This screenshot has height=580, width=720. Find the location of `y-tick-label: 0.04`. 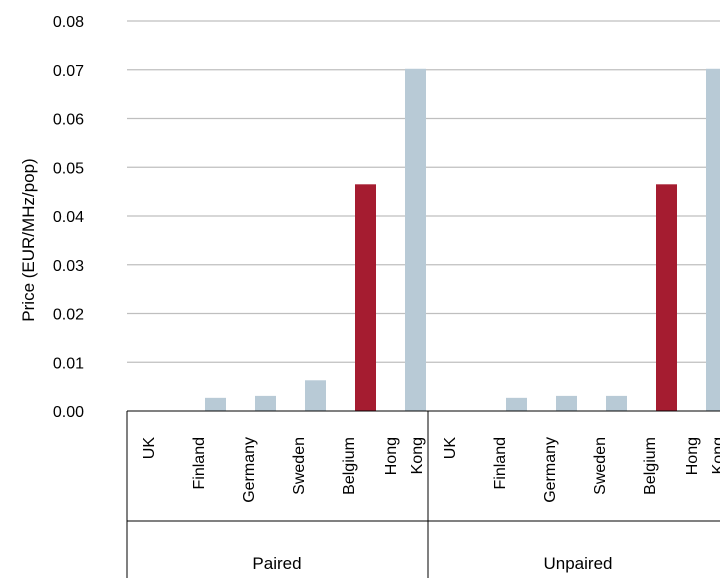

y-tick-label: 0.04 is located at coordinates (68, 217).